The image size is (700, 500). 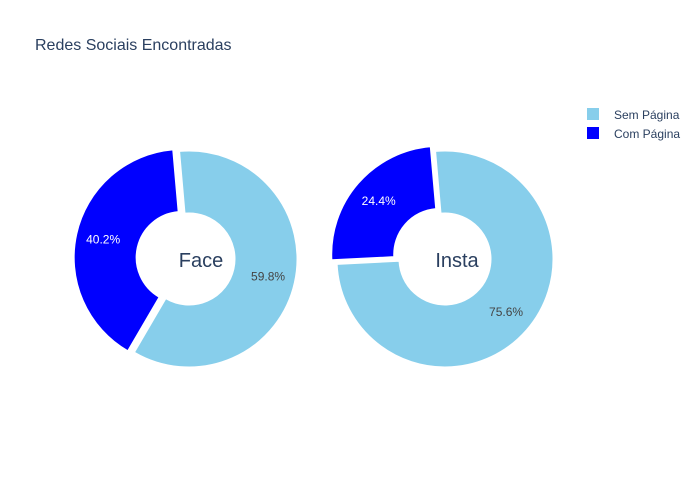 I want to click on legend: Sem Página Com Página, so click(x=633, y=124).